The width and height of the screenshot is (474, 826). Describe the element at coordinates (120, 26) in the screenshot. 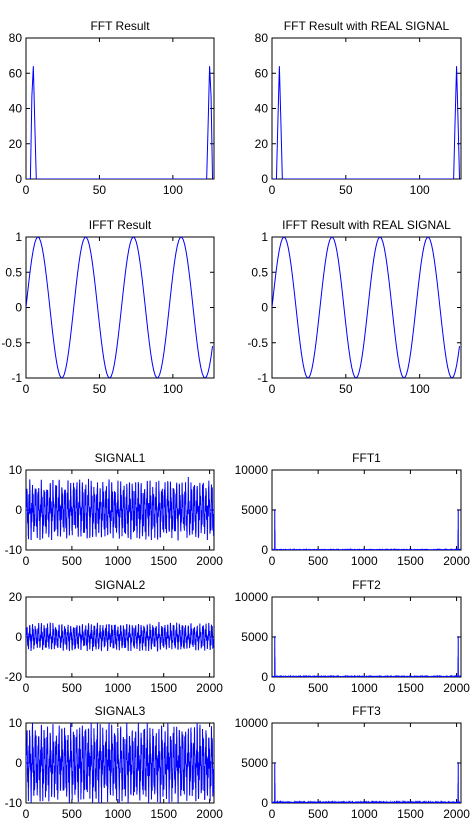

I see `chart-title: FFT Result` at that location.